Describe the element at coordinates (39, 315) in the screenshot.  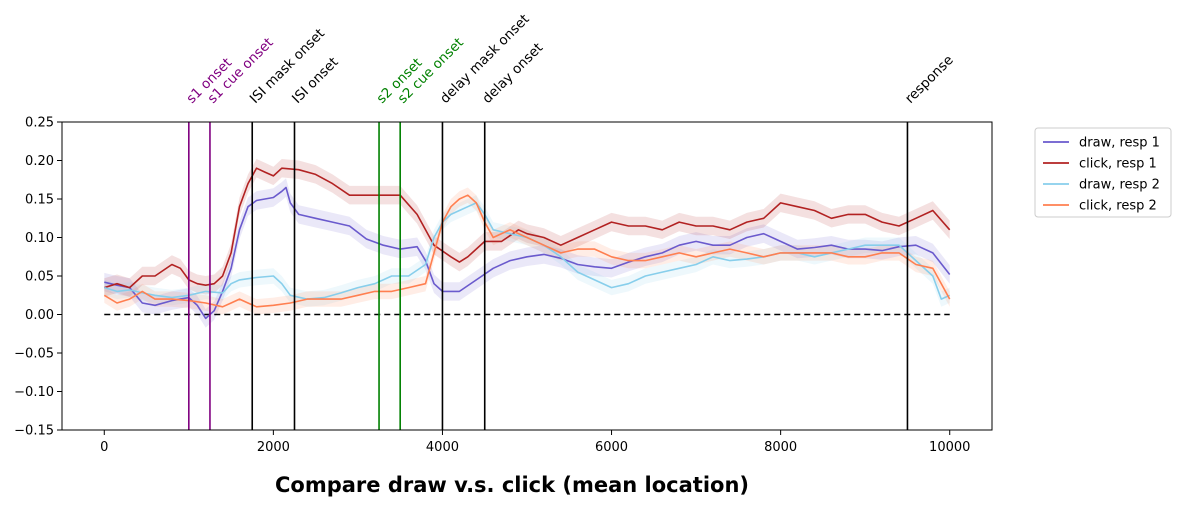
I see `y-tick-label-4: 0.00` at that location.